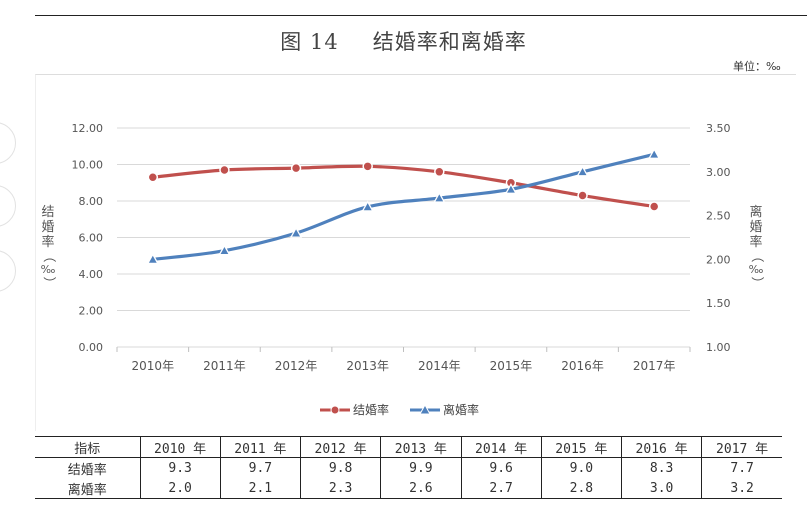  Describe the element at coordinates (718, 259) in the screenshot. I see `y-right-tick-label: 2.00` at that location.